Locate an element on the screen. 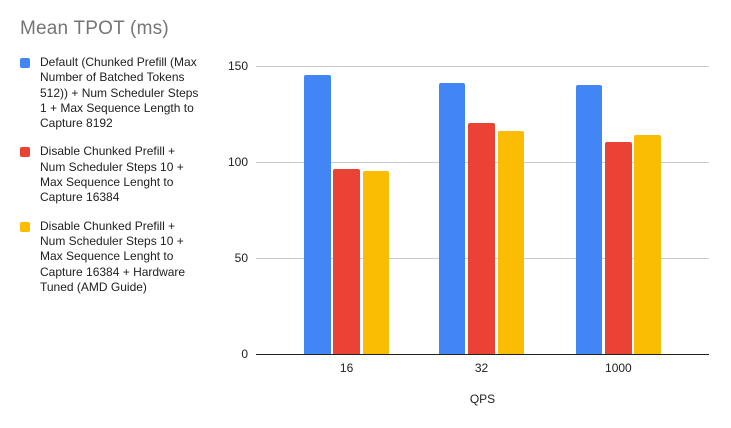 This screenshot has height=428, width=731. gridline is located at coordinates (482, 66).